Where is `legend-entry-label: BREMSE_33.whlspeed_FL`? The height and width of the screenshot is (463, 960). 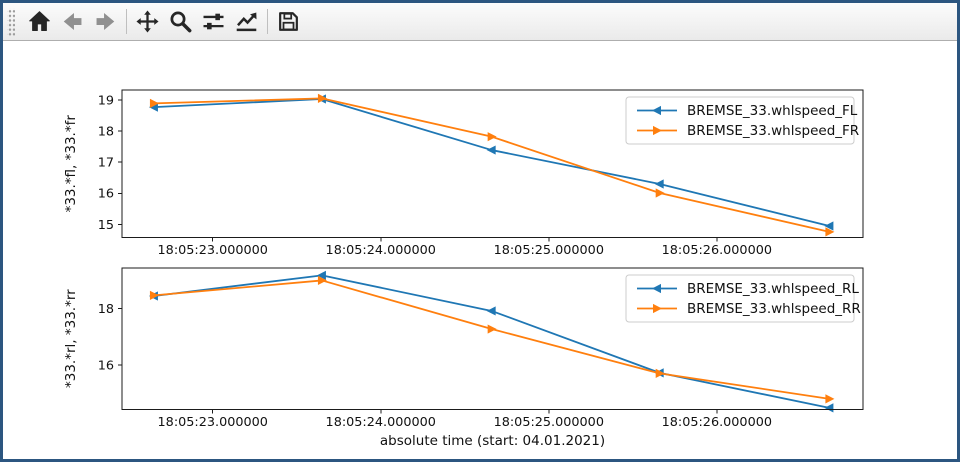 legend-entry-label: BREMSE_33.whlspeed_FL is located at coordinates (772, 111).